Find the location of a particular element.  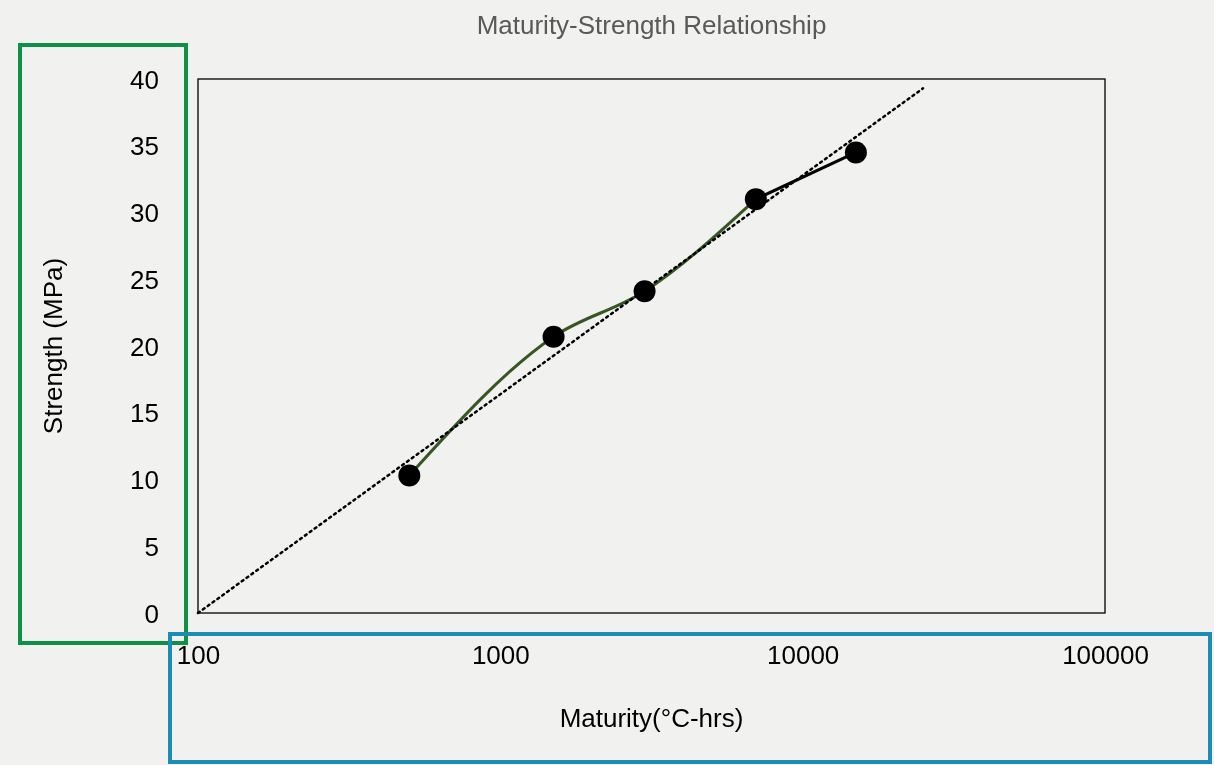

x-tick-label: 1000 is located at coordinates (500, 655).